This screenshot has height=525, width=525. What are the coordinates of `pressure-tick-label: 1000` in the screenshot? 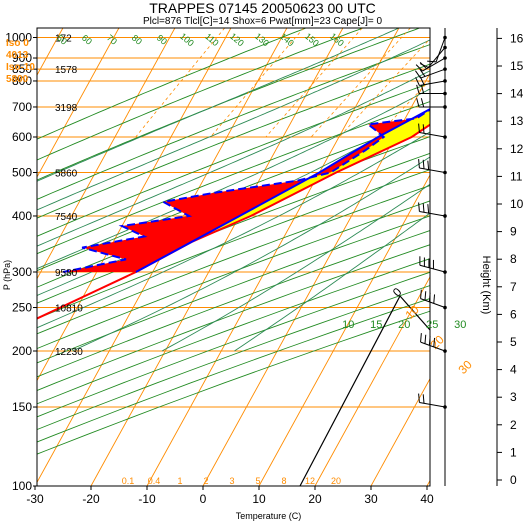 It's located at (18, 38).